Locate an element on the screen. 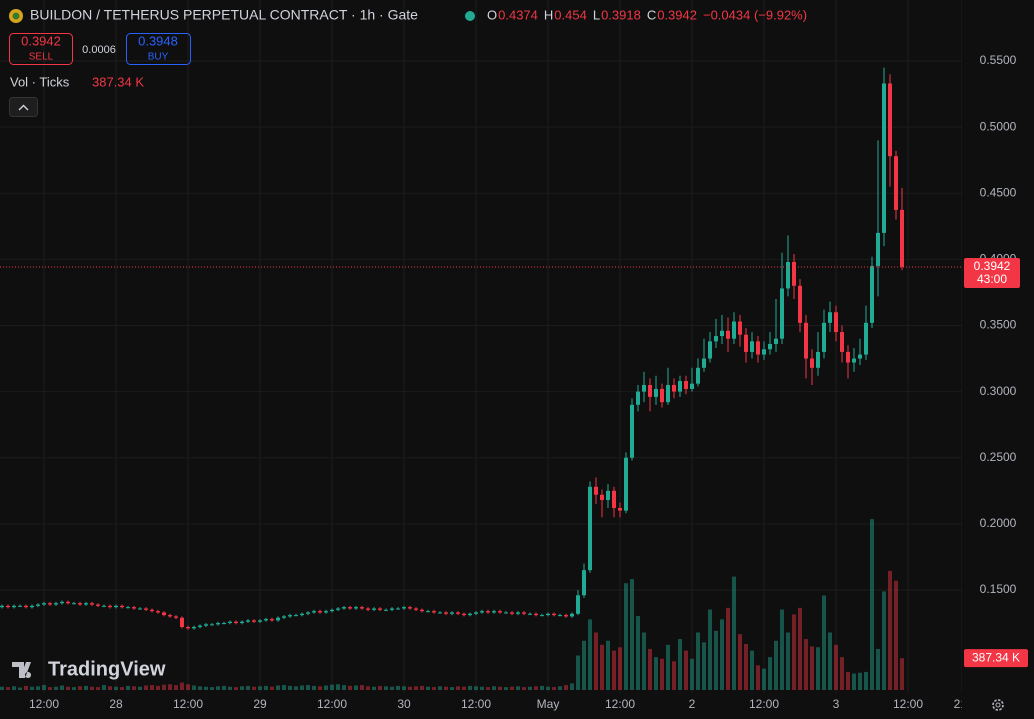  last-price-badge is located at coordinates (992, 273).